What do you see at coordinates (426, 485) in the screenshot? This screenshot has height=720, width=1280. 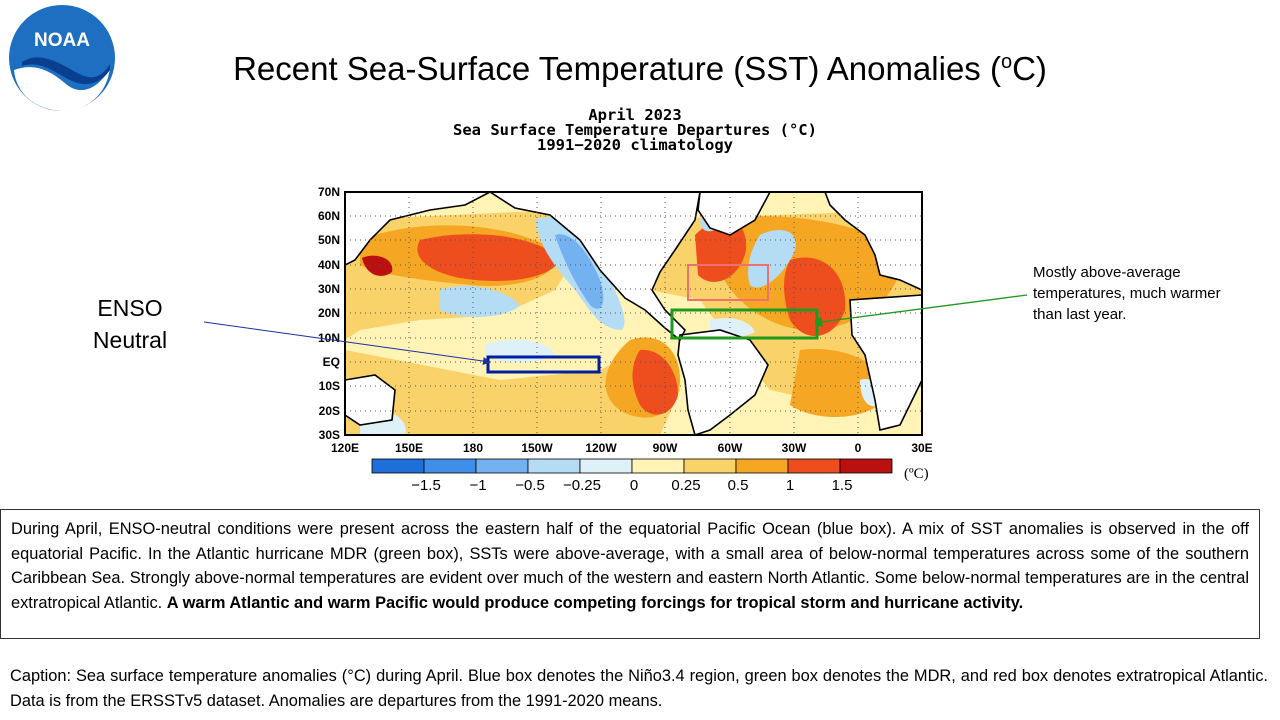 I see `colorbar-label: −1.5` at bounding box center [426, 485].